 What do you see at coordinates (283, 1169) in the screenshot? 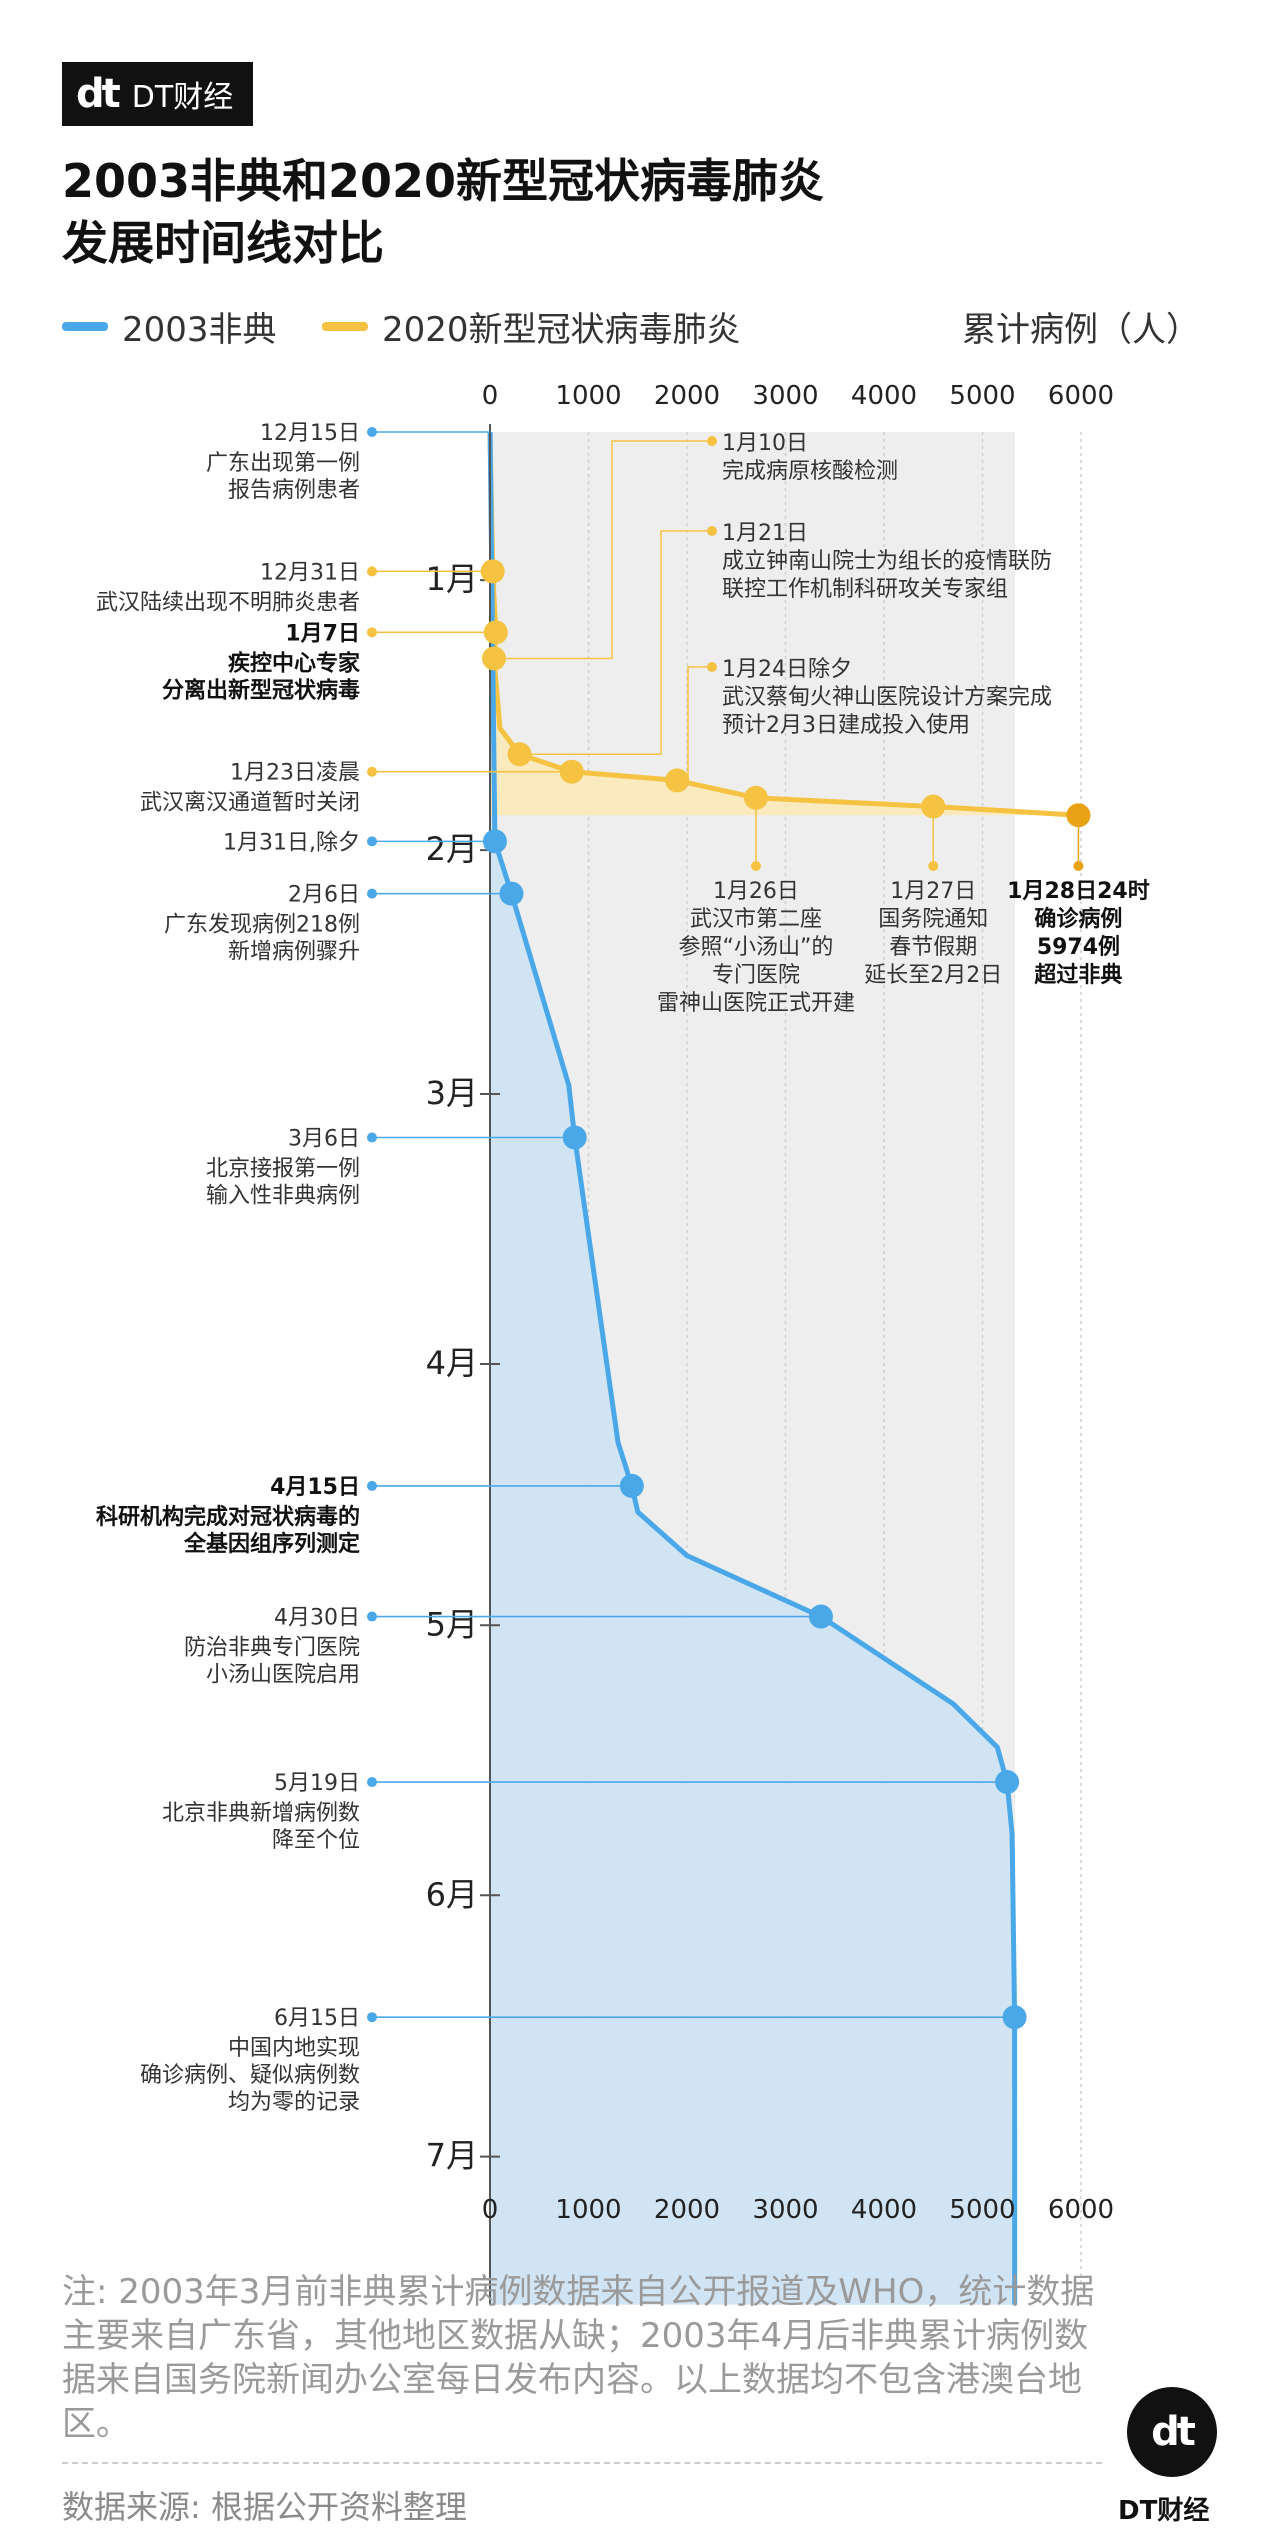
I see `event-desc: 北京接报第一例` at bounding box center [283, 1169].